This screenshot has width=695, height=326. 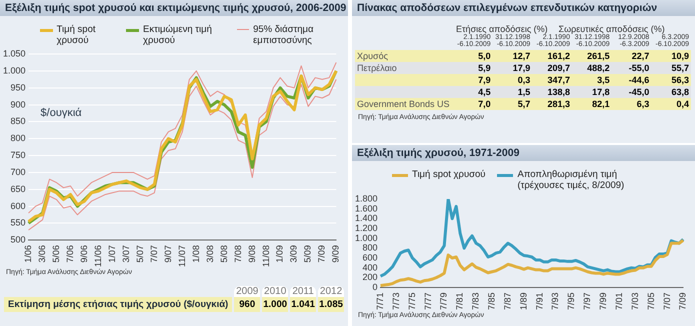 What do you see at coordinates (512, 92) in the screenshot?
I see `data-label: 1,5` at bounding box center [512, 92].